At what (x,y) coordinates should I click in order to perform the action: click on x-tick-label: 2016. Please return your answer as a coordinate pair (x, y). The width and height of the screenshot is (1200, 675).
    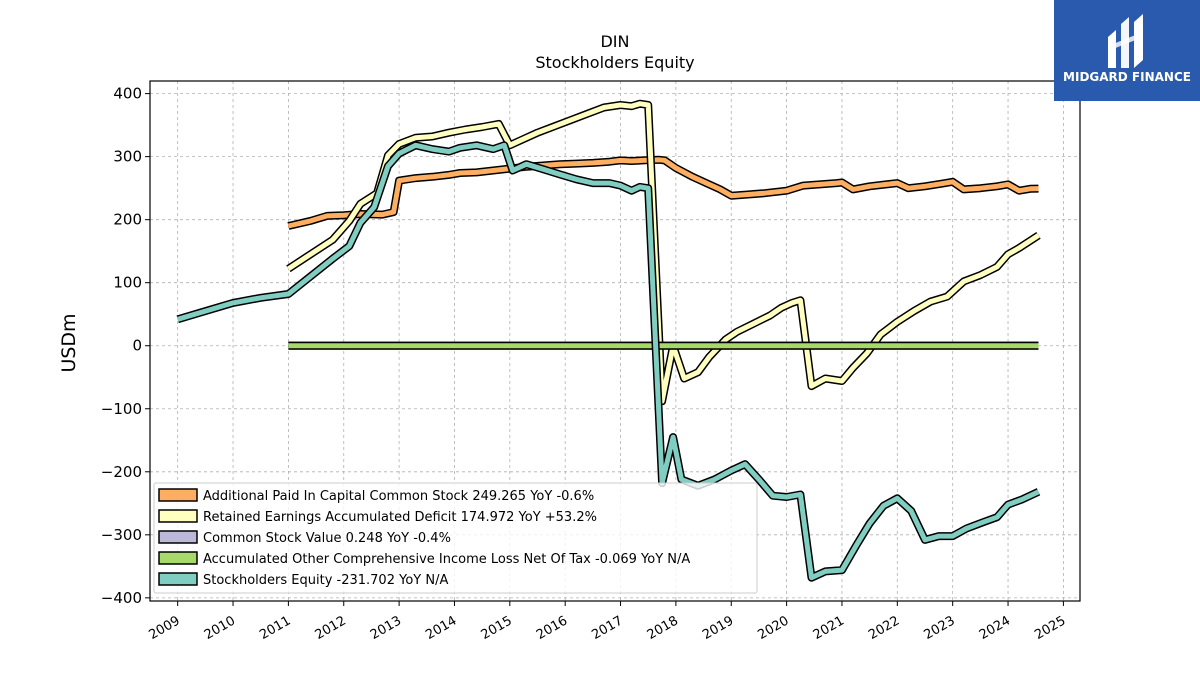
    Looking at the image, I should click on (552, 628).